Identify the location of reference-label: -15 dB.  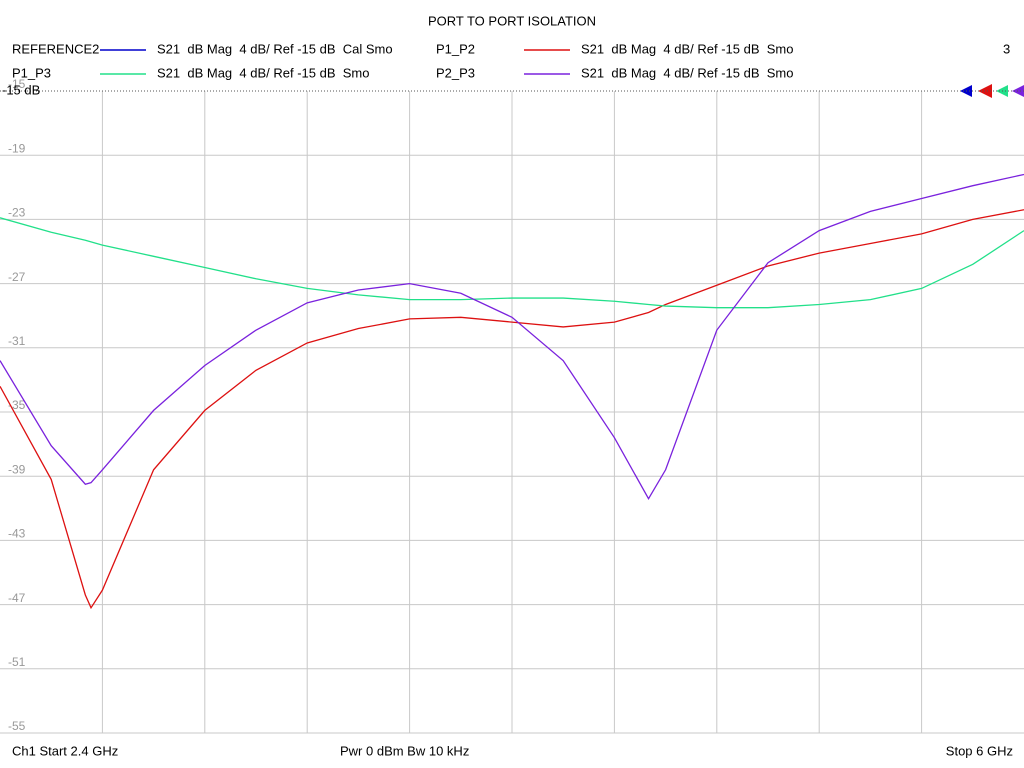
(21, 89).